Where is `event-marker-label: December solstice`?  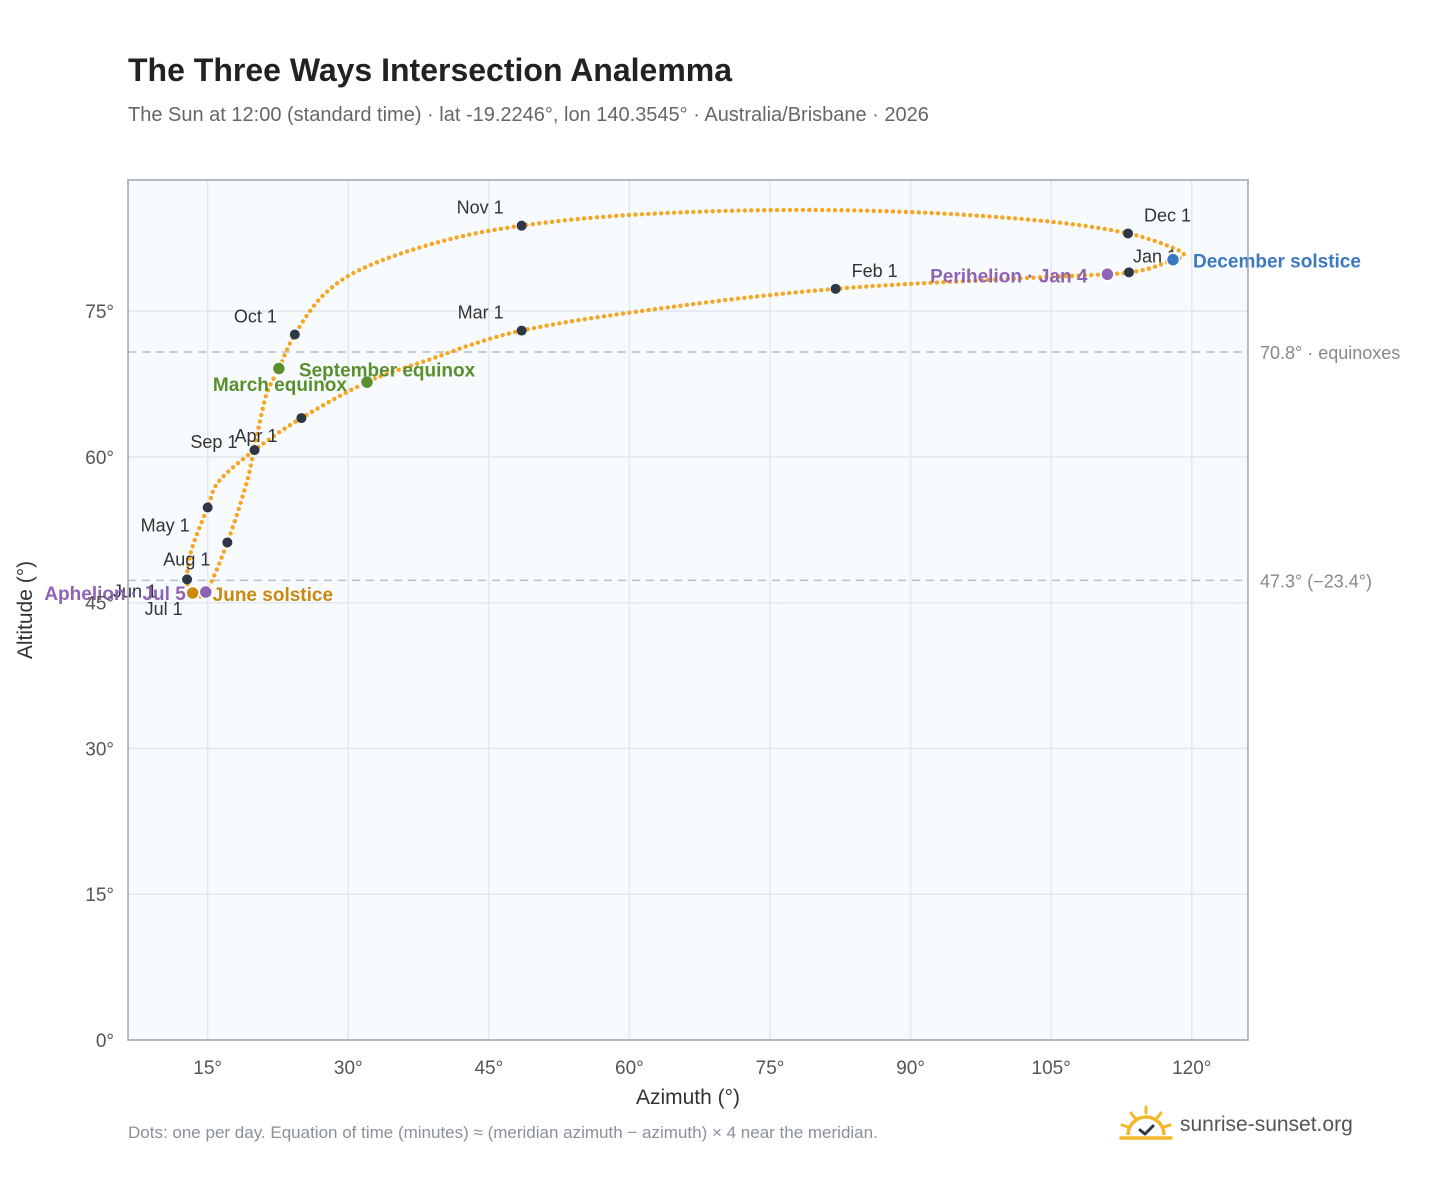
event-marker-label: December solstice is located at coordinates (1277, 262).